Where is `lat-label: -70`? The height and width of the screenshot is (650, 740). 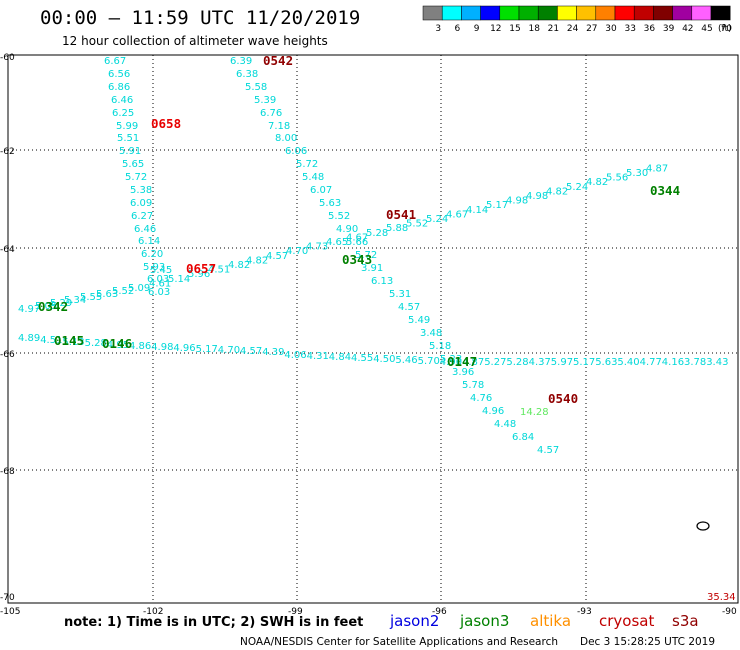 lat-label: -70 is located at coordinates (7, 598).